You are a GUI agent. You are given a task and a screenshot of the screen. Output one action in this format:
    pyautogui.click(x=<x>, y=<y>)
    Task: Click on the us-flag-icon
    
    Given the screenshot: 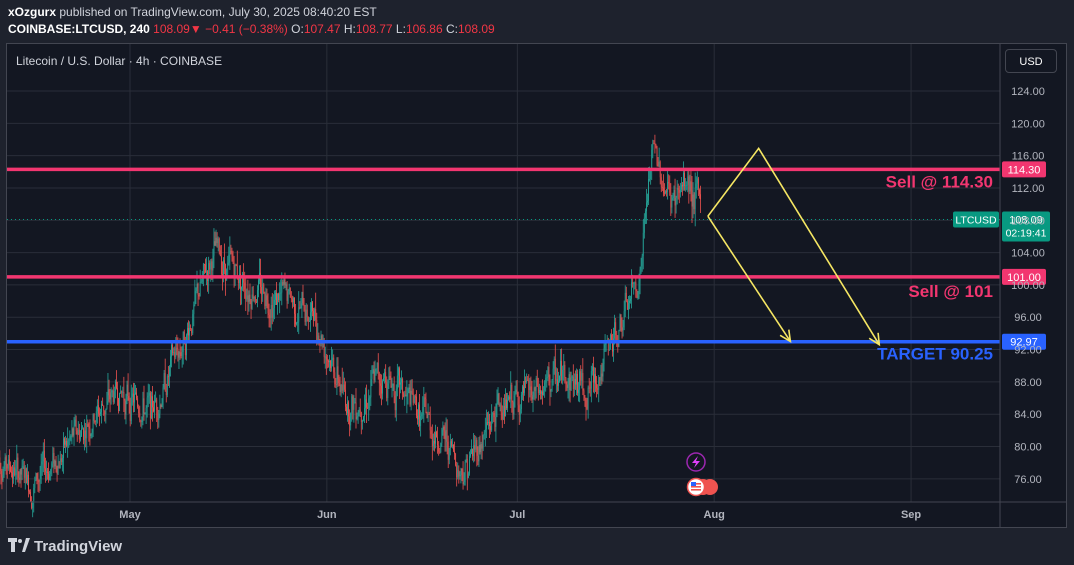 What is the action you would take?
    pyautogui.click(x=702, y=487)
    